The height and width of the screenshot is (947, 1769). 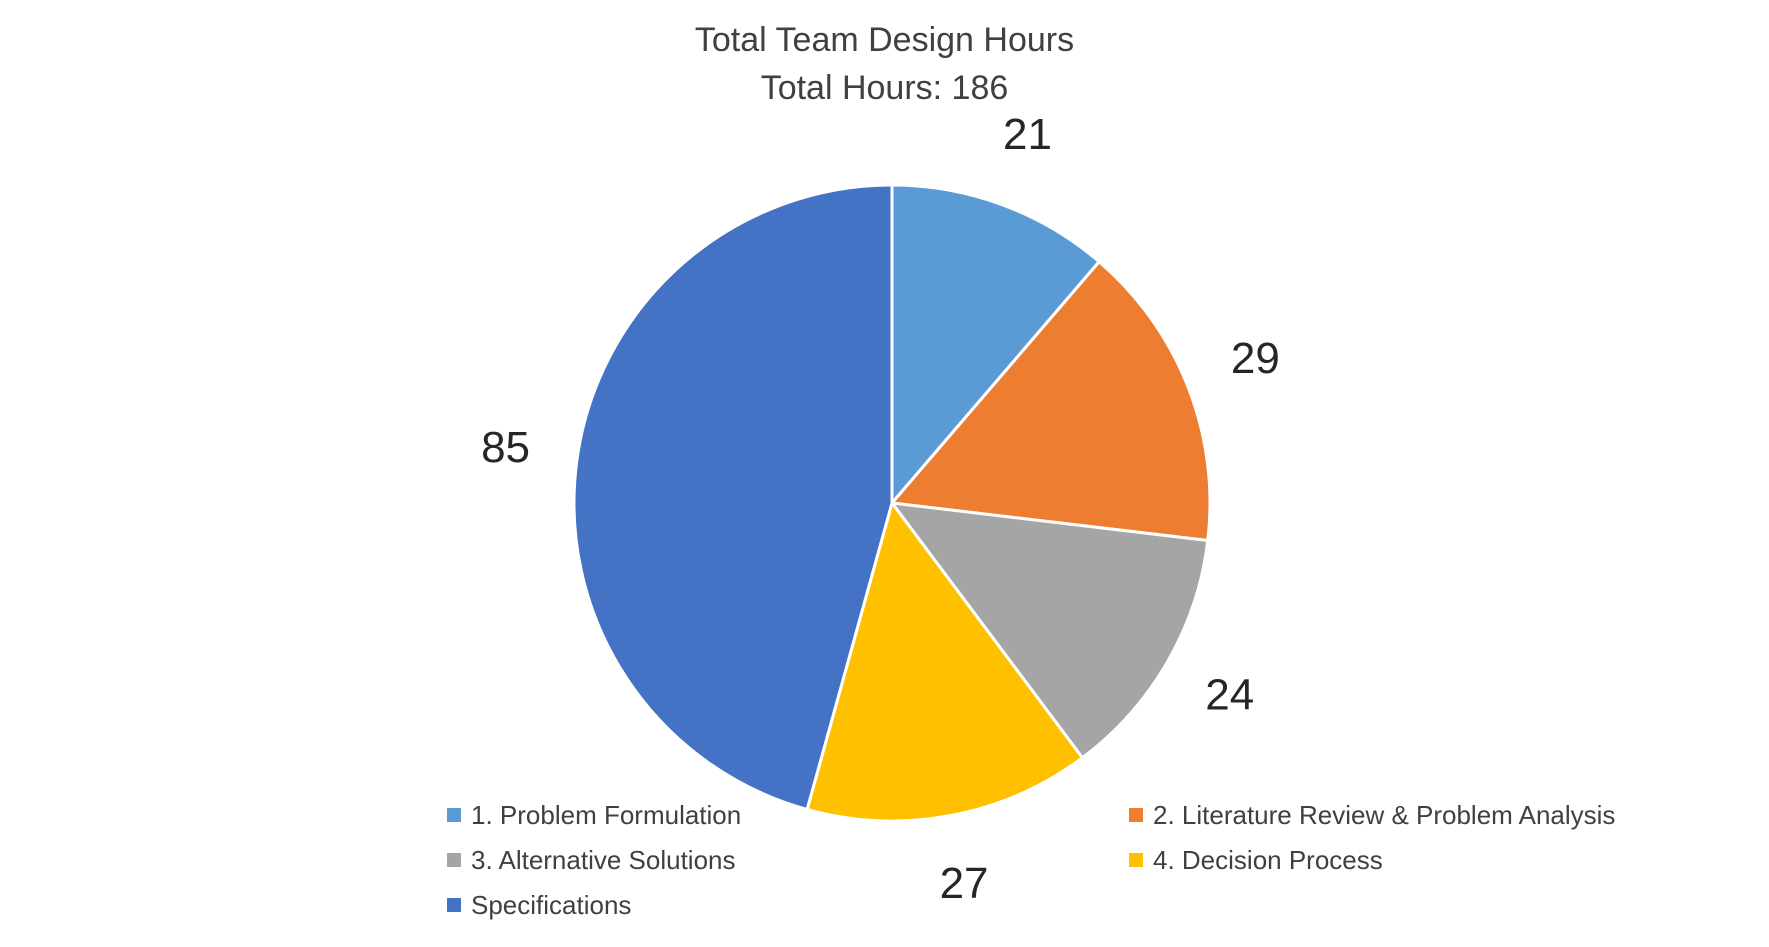 What do you see at coordinates (964, 883) in the screenshot?
I see `data-label-4: 27` at bounding box center [964, 883].